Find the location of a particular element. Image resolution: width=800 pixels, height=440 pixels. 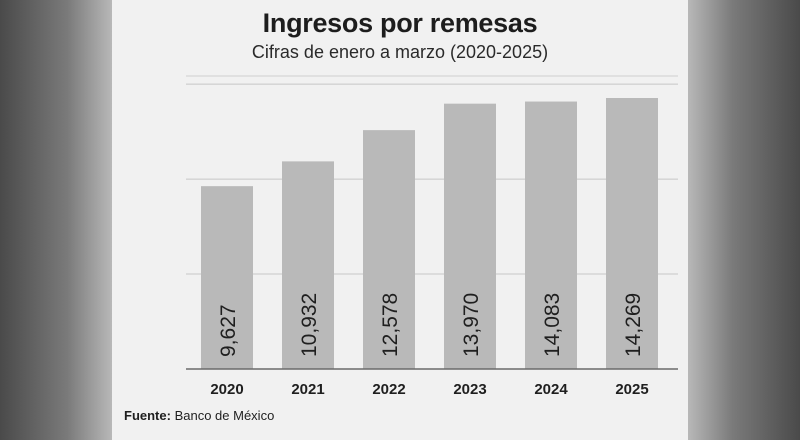

value-label-2021: 10,932 is located at coordinates (309, 325).